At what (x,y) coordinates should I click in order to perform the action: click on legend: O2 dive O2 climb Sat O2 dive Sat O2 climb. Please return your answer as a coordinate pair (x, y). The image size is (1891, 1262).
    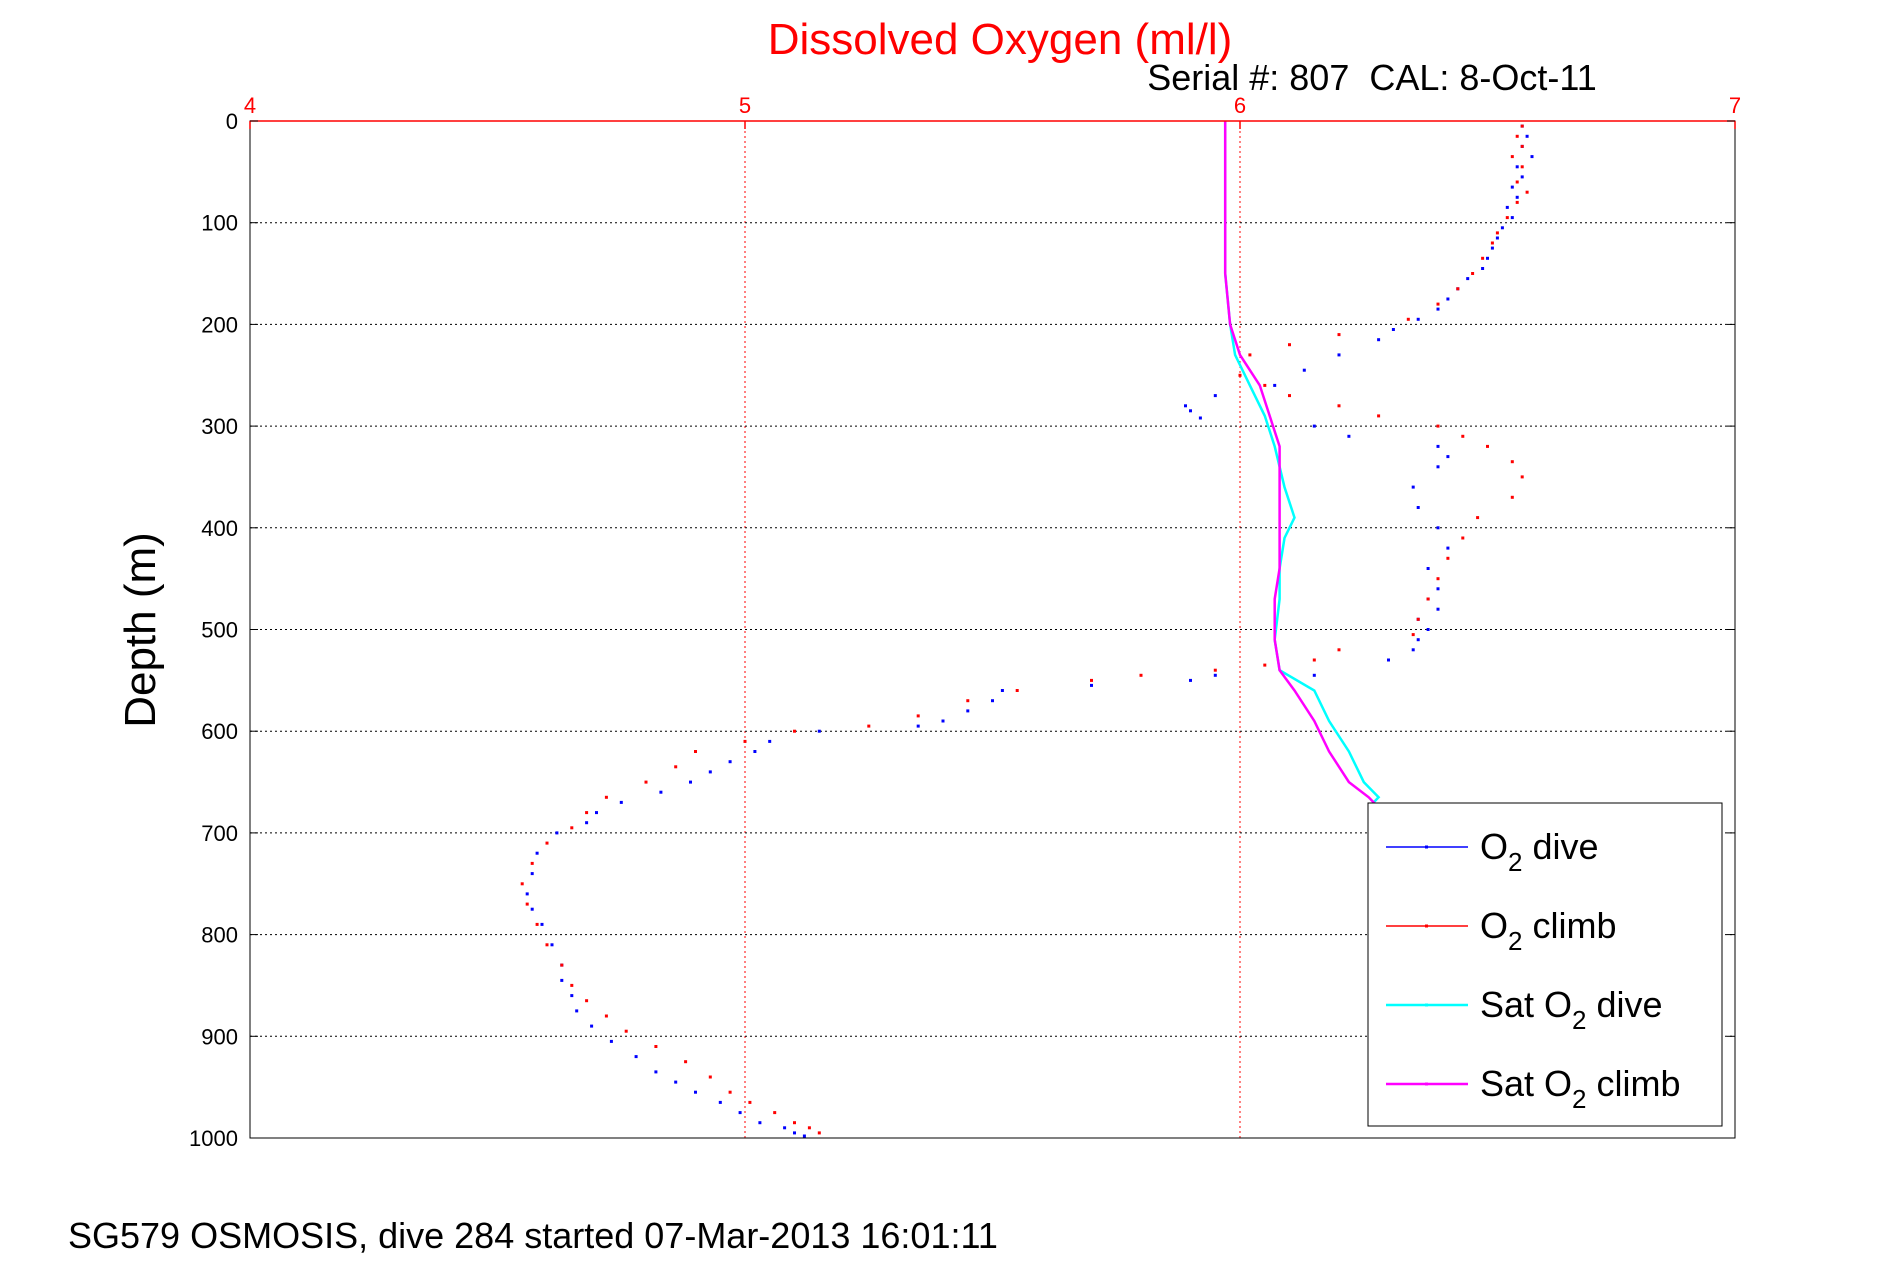
    Looking at the image, I should click on (1545, 964).